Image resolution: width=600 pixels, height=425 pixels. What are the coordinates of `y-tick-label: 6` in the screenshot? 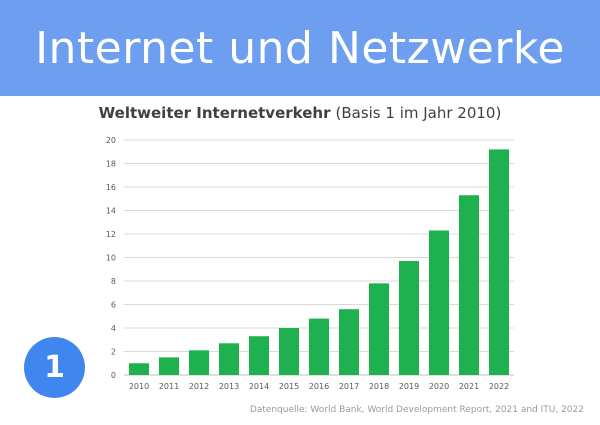 It's located at (113, 305).